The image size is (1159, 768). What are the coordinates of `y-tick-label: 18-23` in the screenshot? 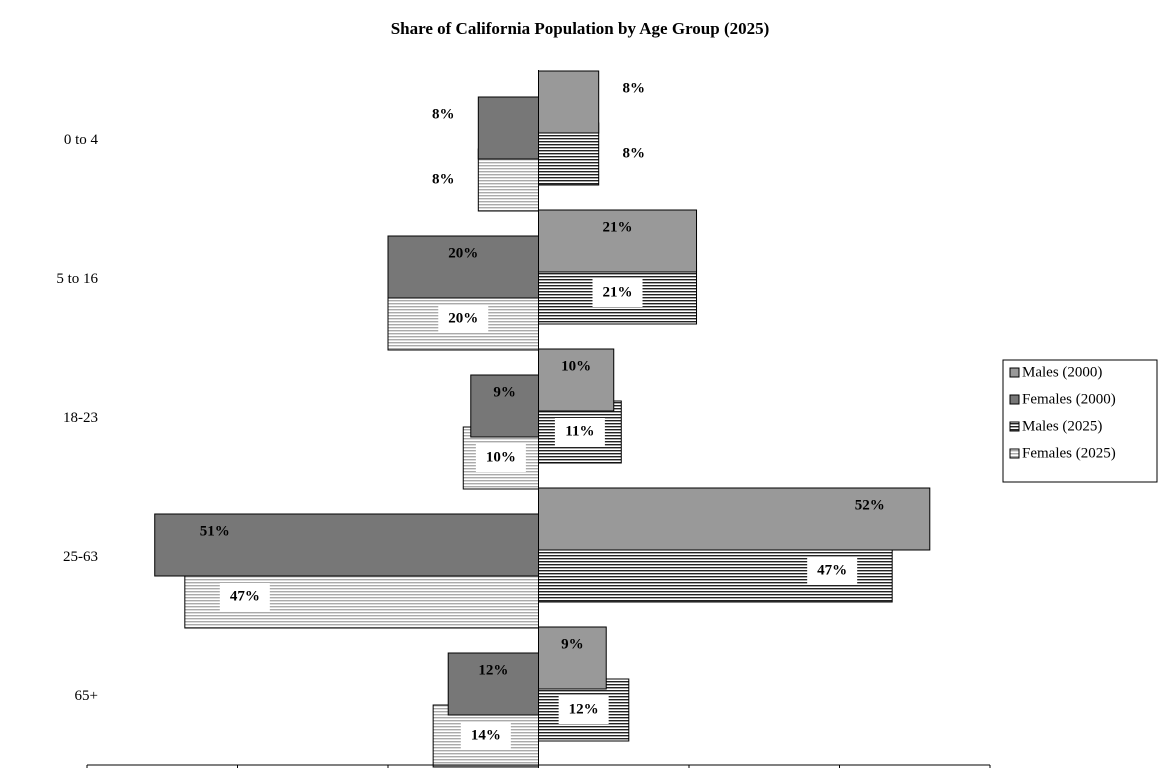 It's located at (80, 418).